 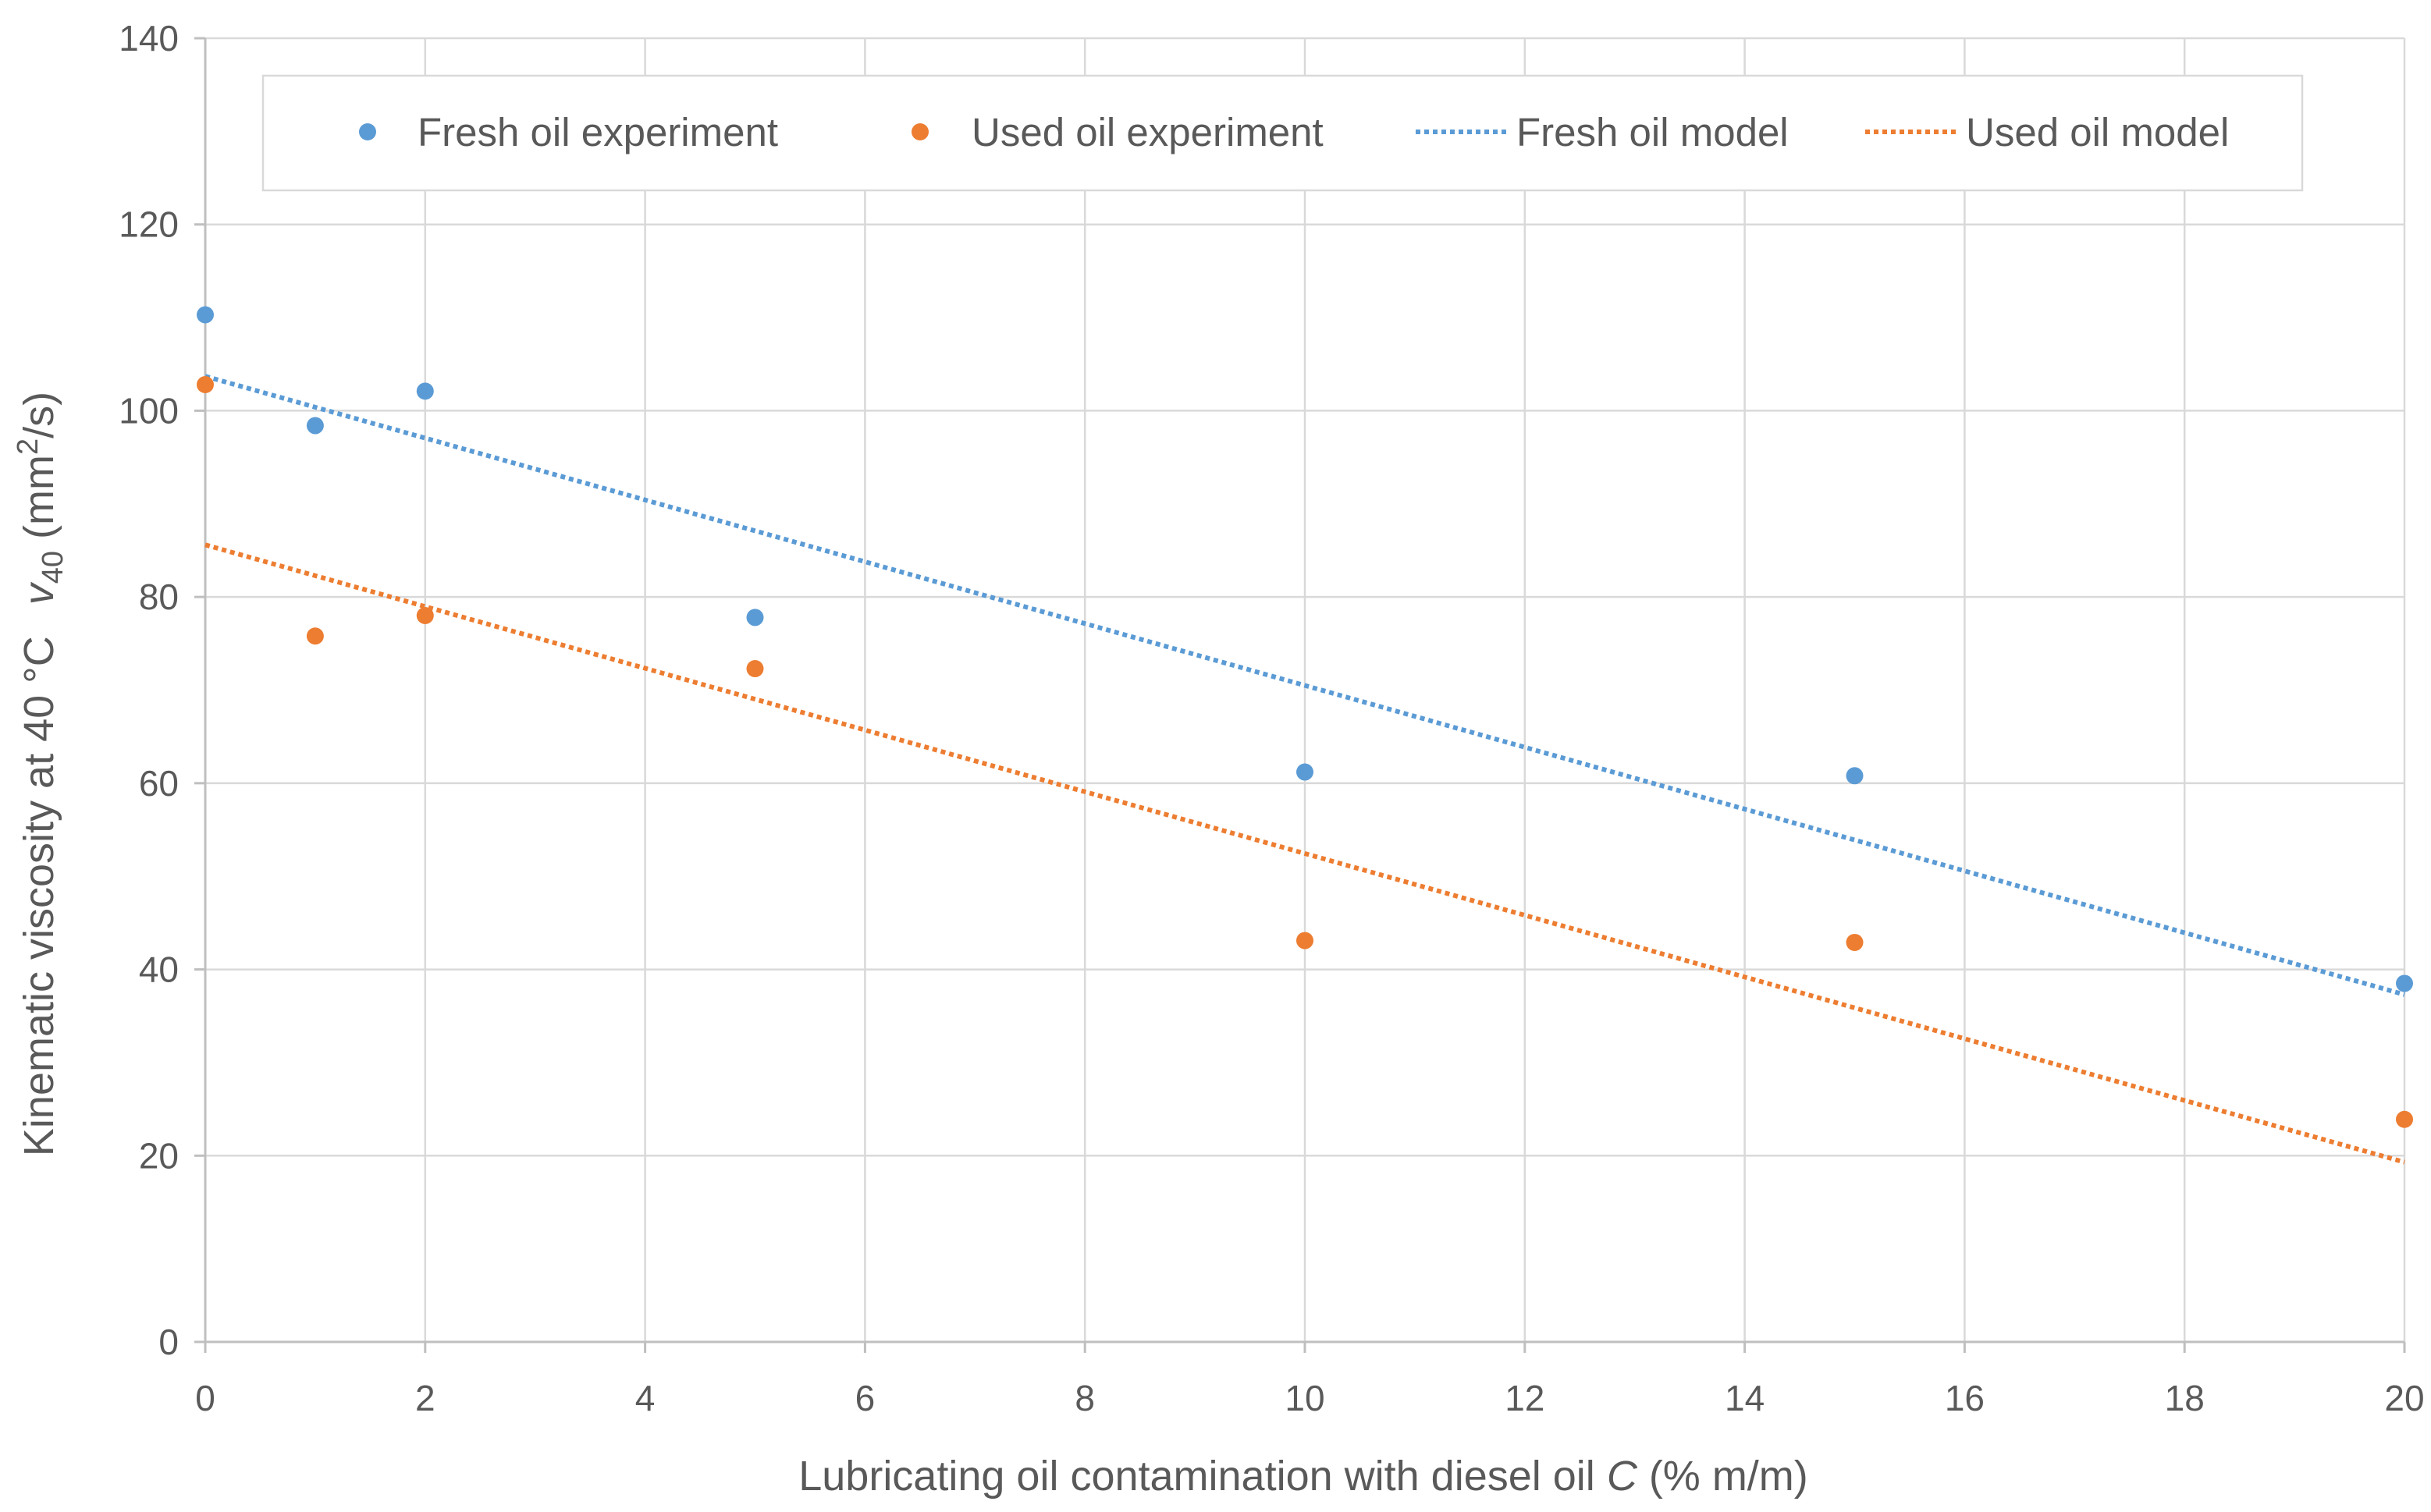 I want to click on legend-label-fresh-experiment: Fresh oil experiment, so click(x=598, y=132).